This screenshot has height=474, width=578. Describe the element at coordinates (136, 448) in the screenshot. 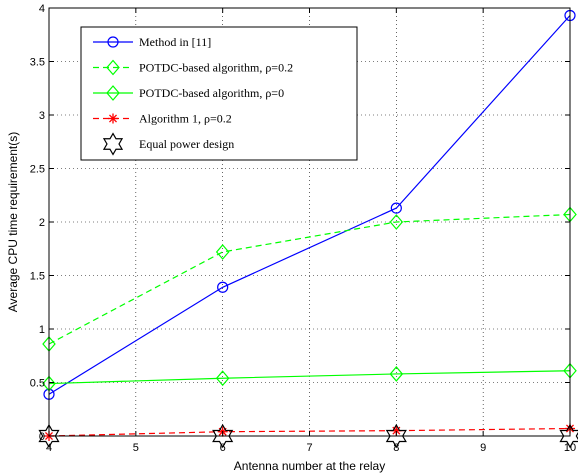

I see `x-tick-label: 5` at that location.